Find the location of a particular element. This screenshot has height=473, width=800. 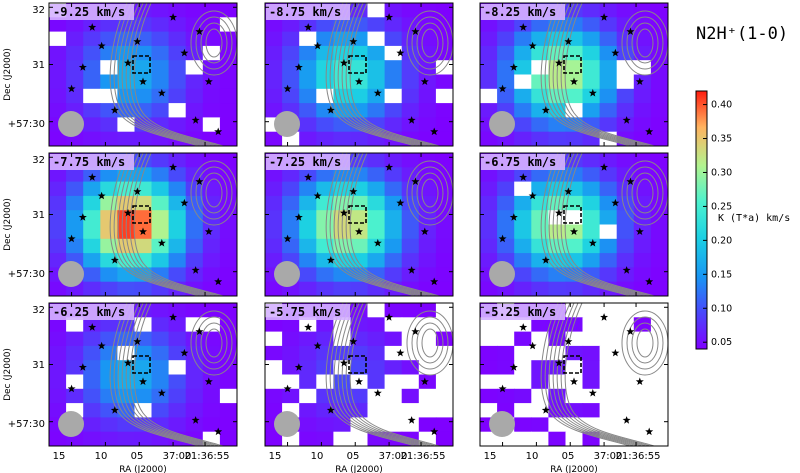

velocity-label: -6.25 km/s is located at coordinates (89, 312).